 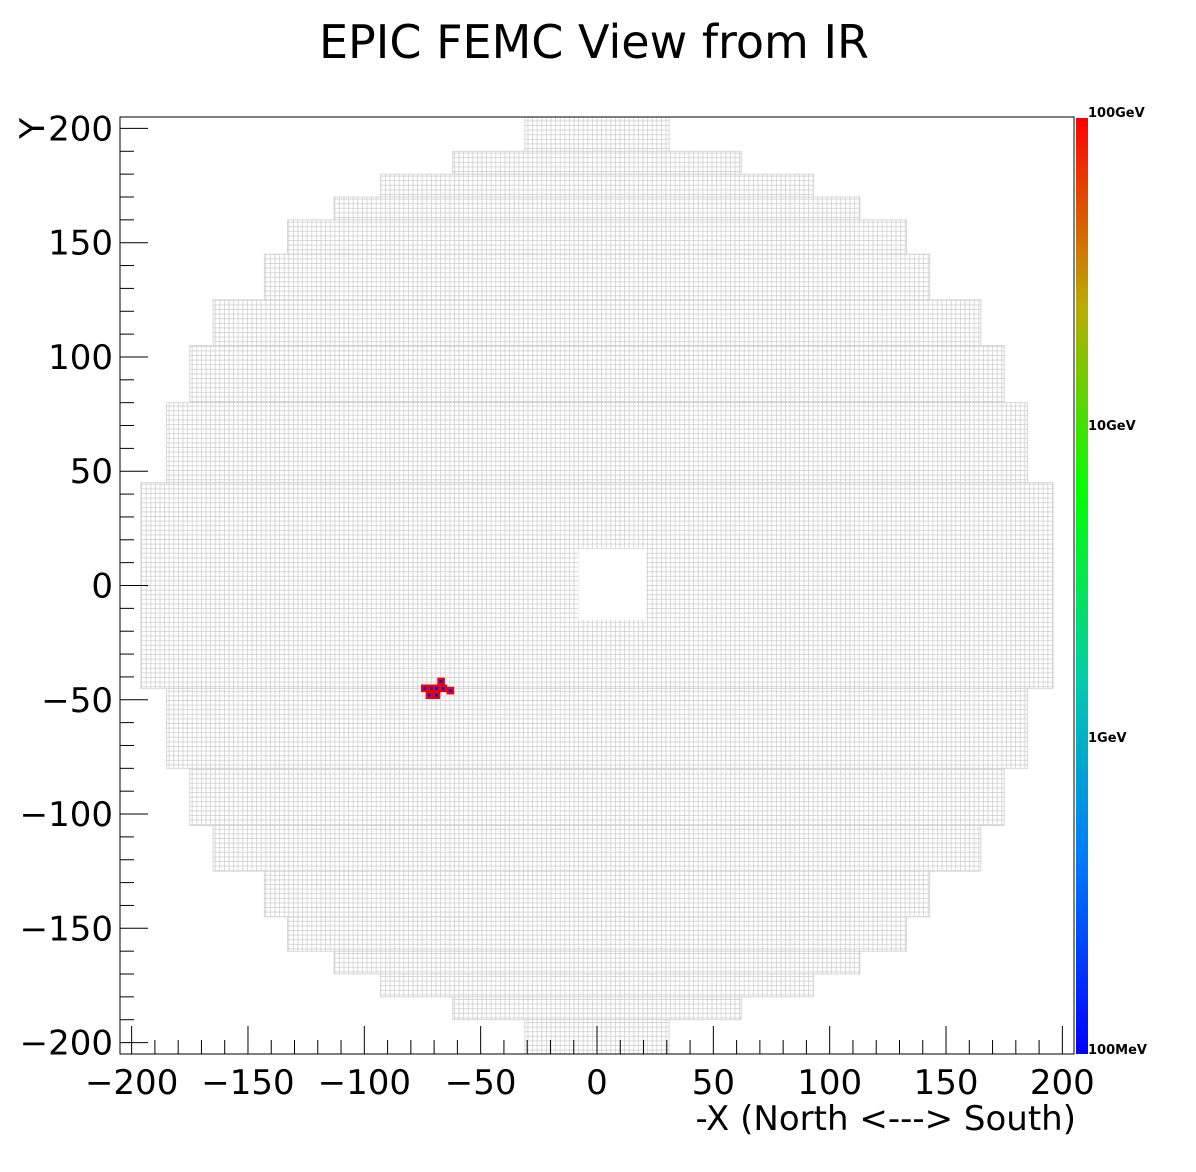 What do you see at coordinates (1107, 738) in the screenshot?
I see `colorbar-label: 1GeV` at bounding box center [1107, 738].